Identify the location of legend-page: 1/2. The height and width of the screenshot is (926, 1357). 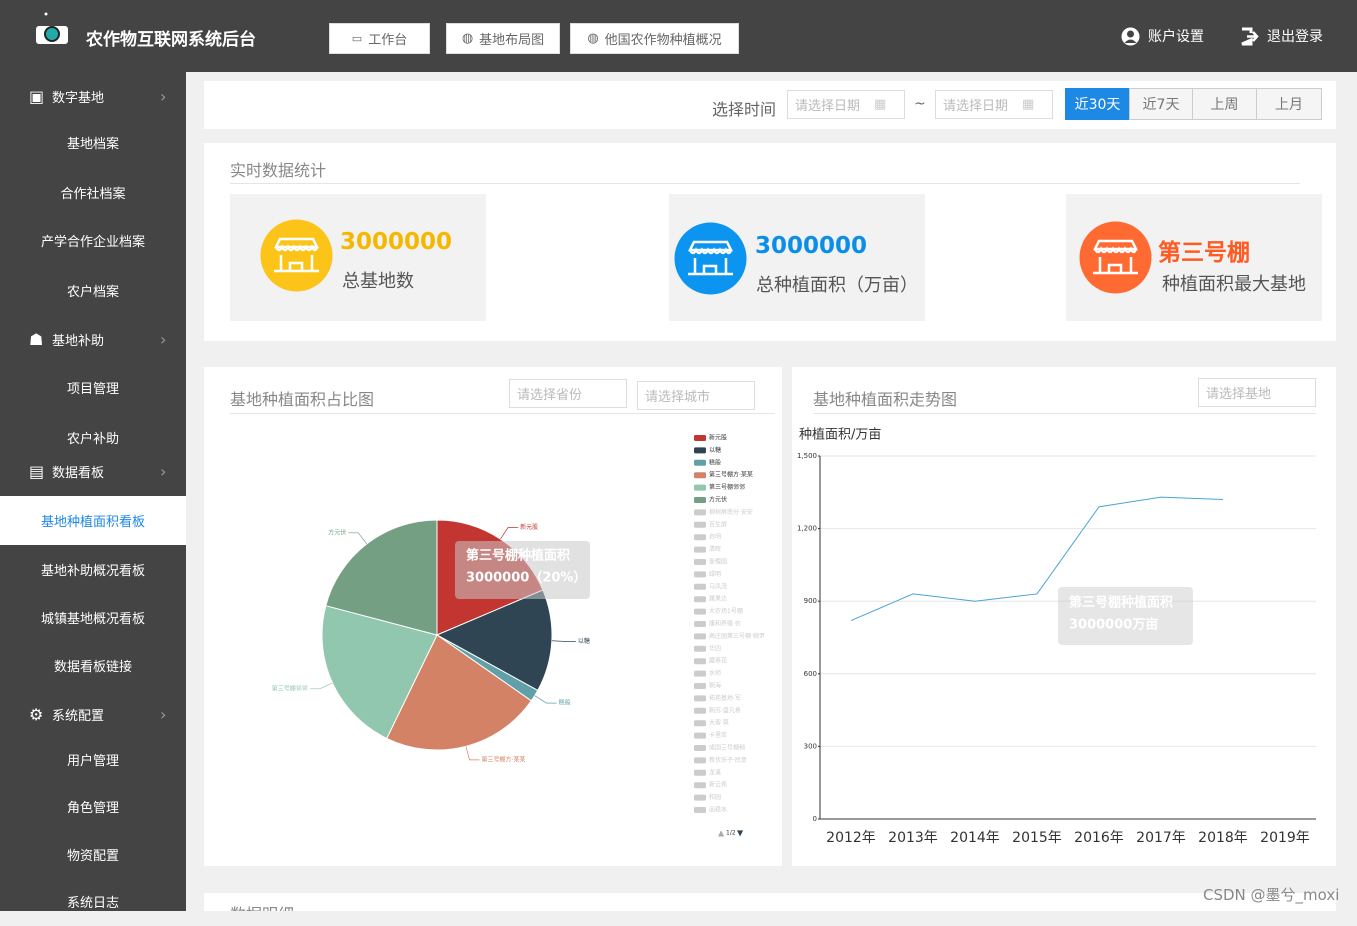
(731, 833).